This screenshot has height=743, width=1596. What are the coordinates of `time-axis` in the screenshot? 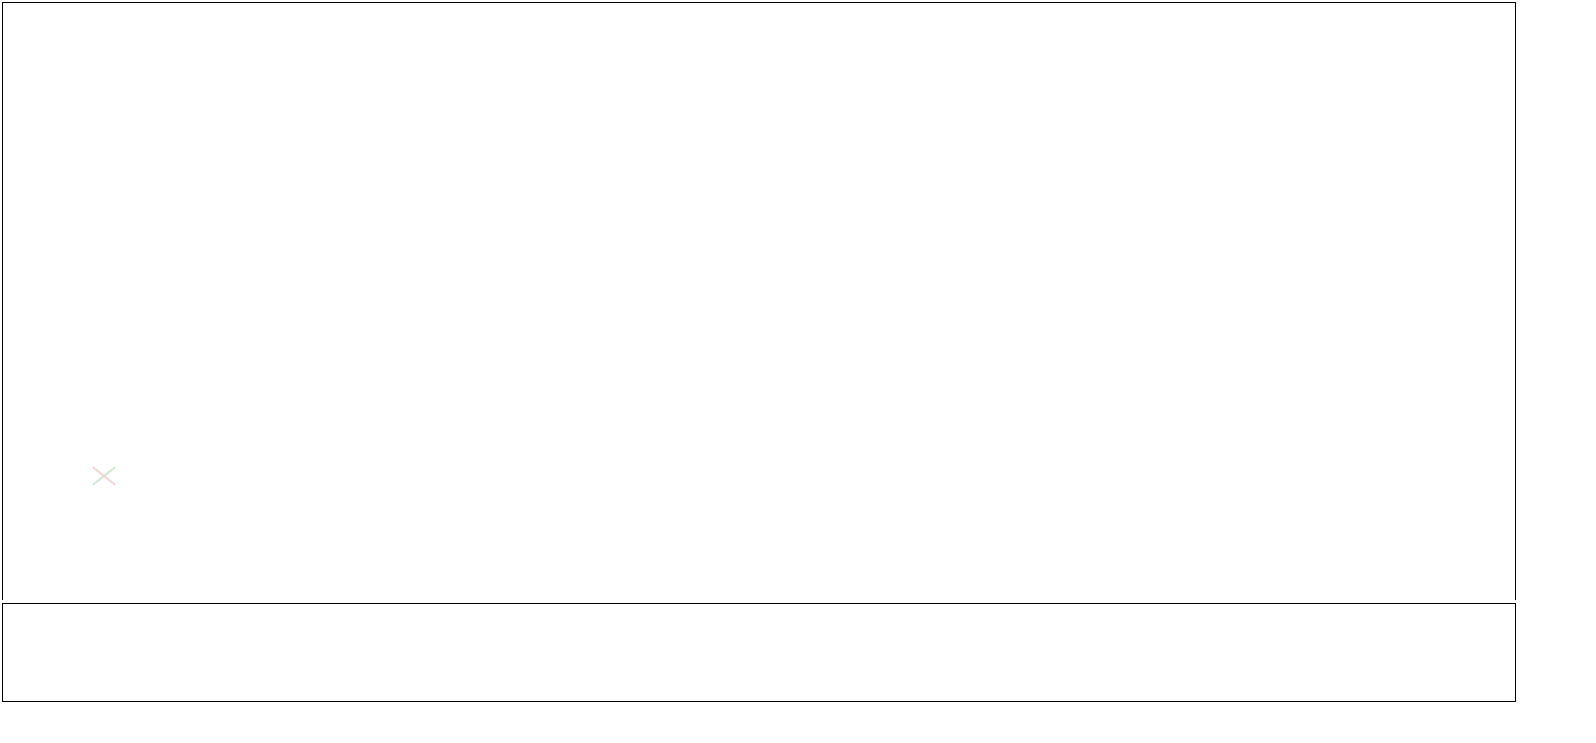 It's located at (798, 723).